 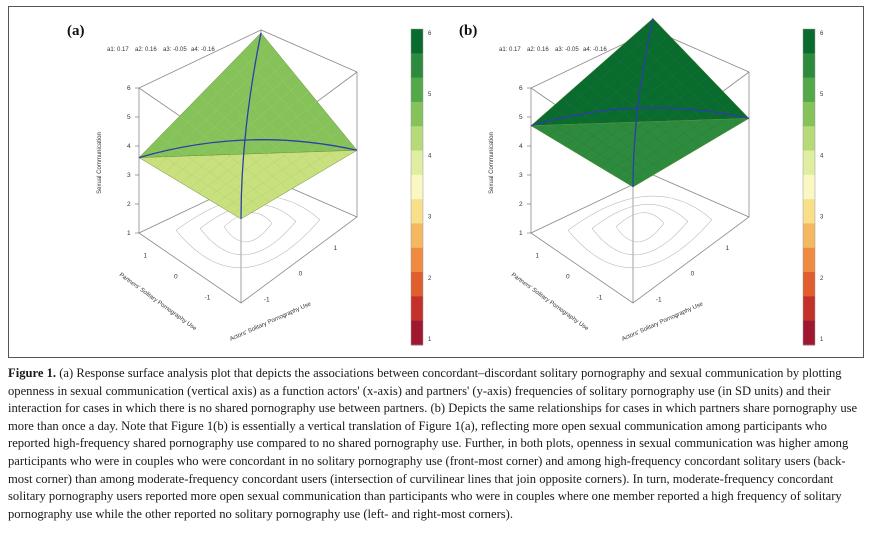 What do you see at coordinates (32, 373) in the screenshot?
I see `caption-label: Figure 1.` at bounding box center [32, 373].